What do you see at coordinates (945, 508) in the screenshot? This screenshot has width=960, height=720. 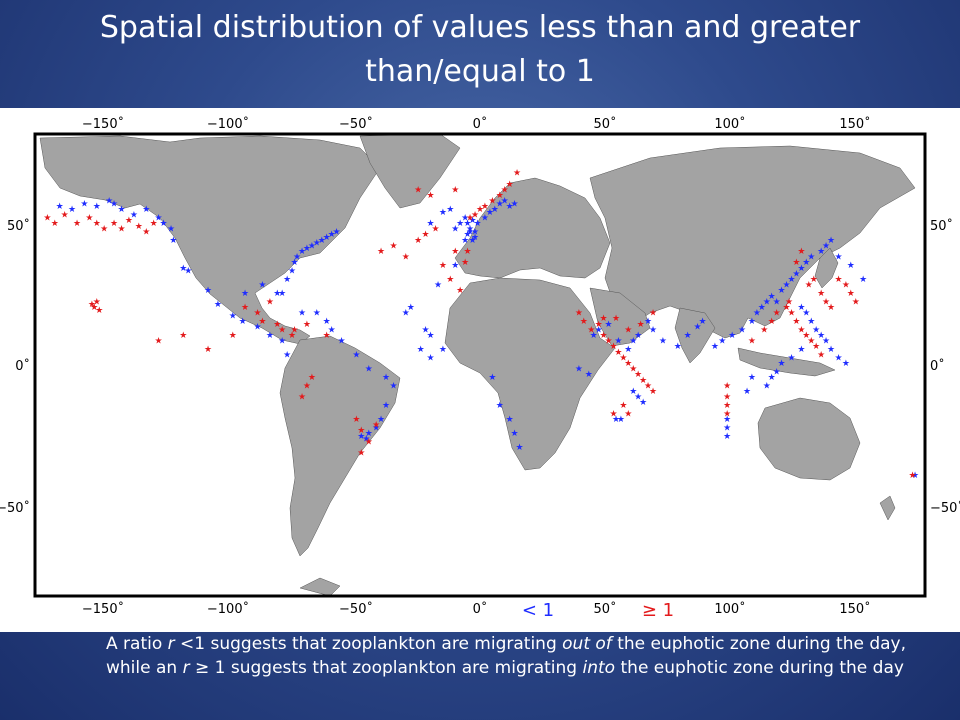 I see `lat-tick-right: −50˚` at bounding box center [945, 508].